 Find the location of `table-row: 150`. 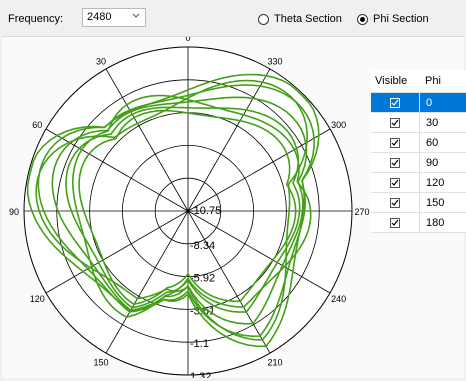

table-row: 150 is located at coordinates (418, 203).